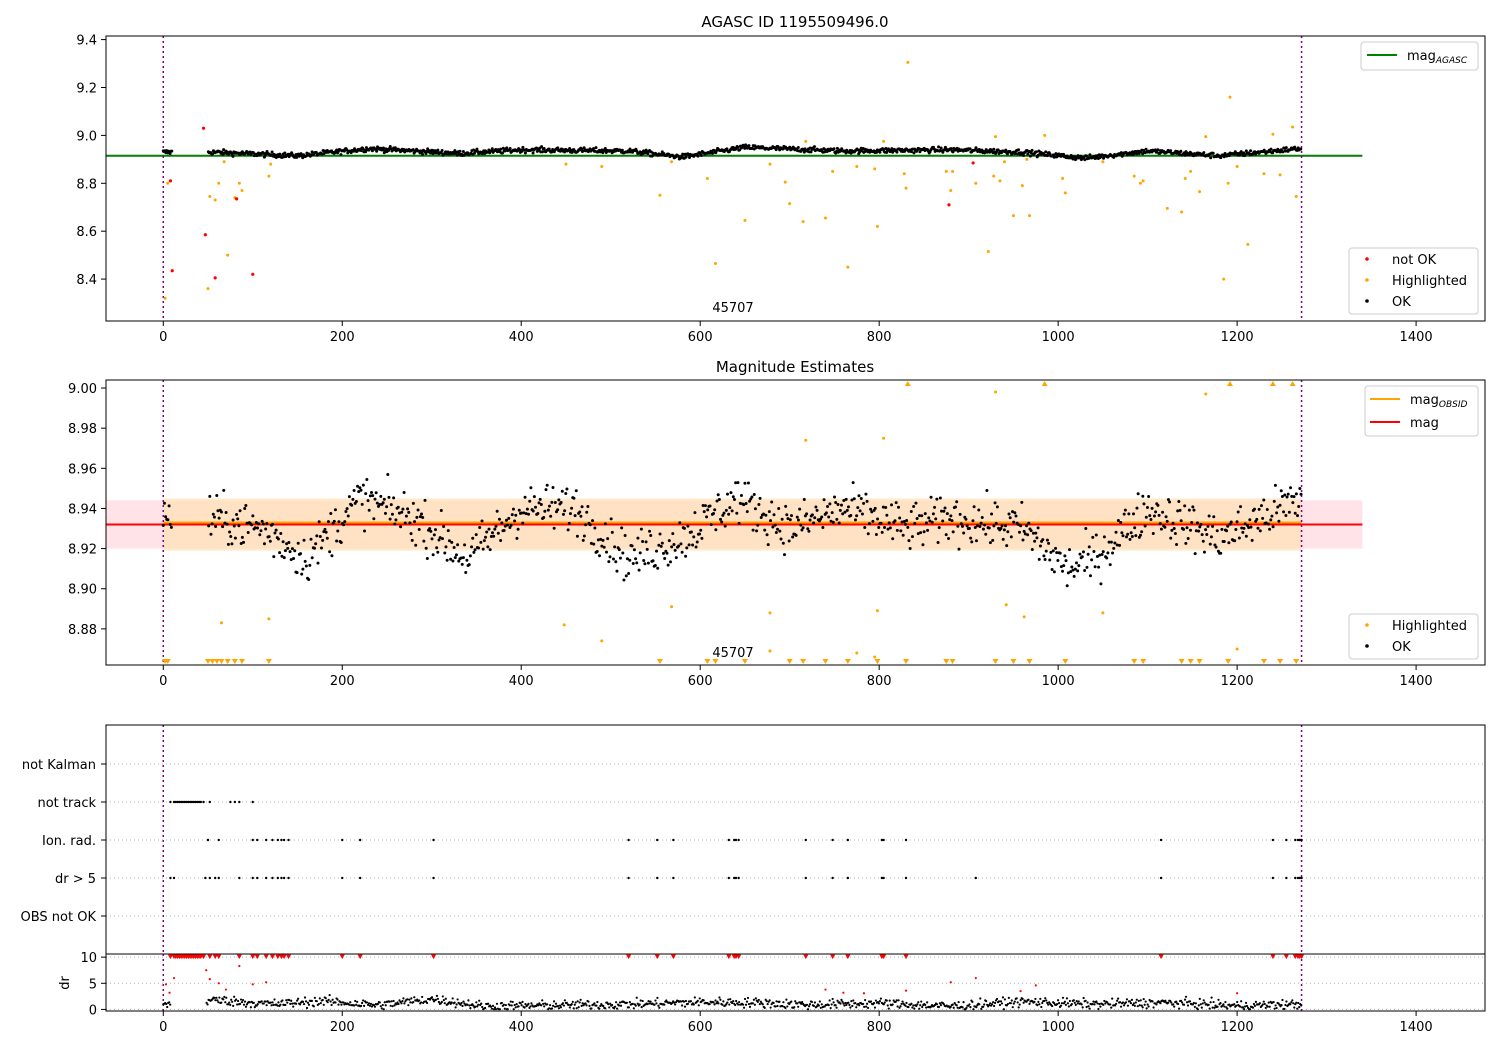 This screenshot has height=1054, width=1500. I want to click on clipped-high-marker, so click(907, 383).